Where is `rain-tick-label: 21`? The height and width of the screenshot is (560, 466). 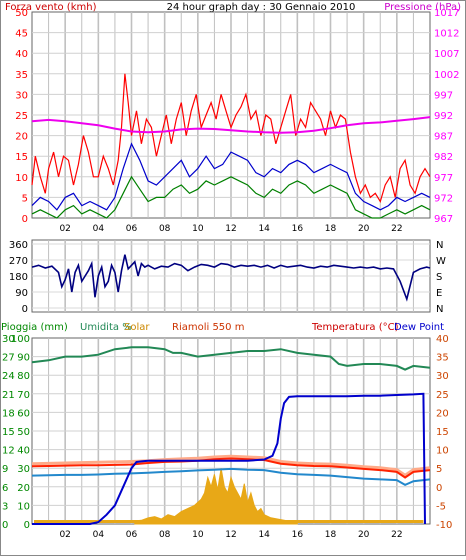 rain-tick-label: 21 is located at coordinates (8, 395).